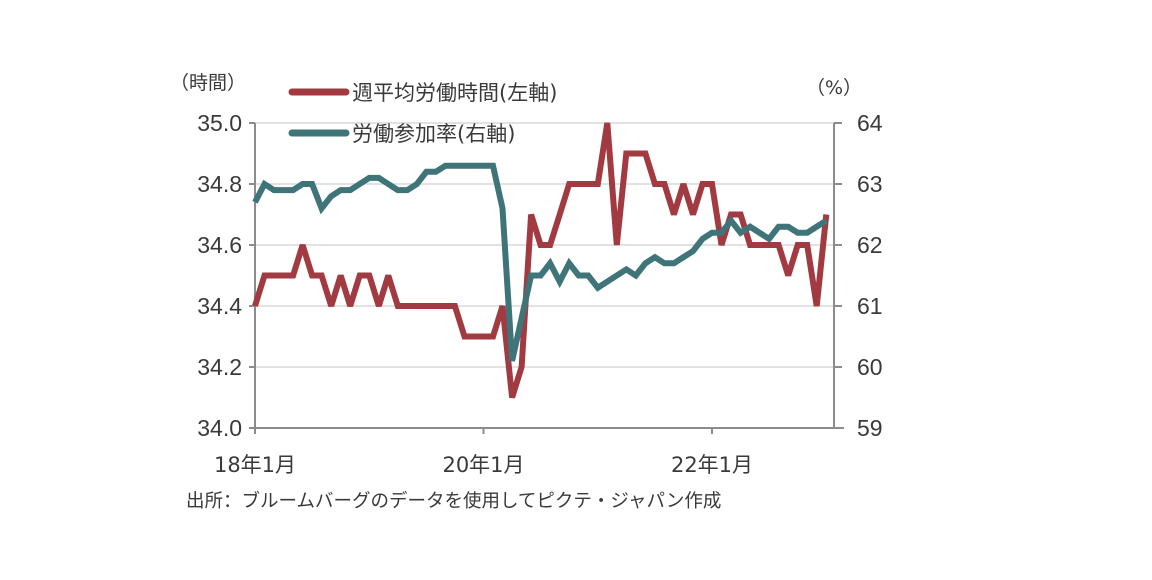 The image size is (1152, 580). Describe the element at coordinates (454, 93) in the screenshot. I see `legend-label-hours: 週平均労働時間(左軸)` at that location.